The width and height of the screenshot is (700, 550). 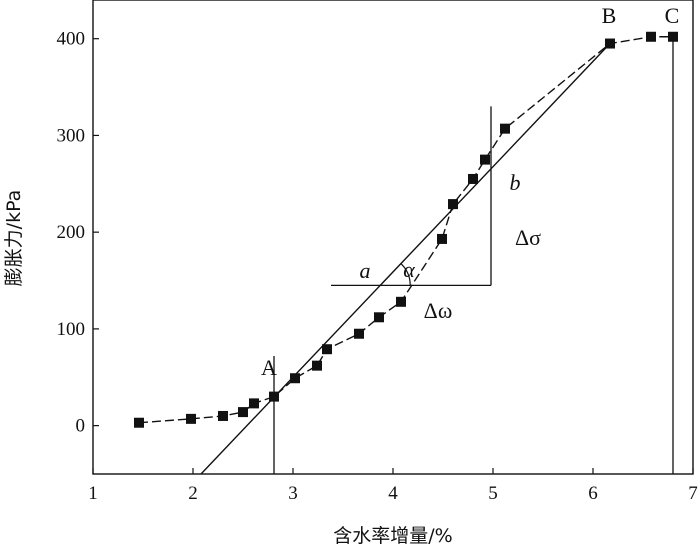 I want to click on x-tick-label-6: 6, so click(x=593, y=493).